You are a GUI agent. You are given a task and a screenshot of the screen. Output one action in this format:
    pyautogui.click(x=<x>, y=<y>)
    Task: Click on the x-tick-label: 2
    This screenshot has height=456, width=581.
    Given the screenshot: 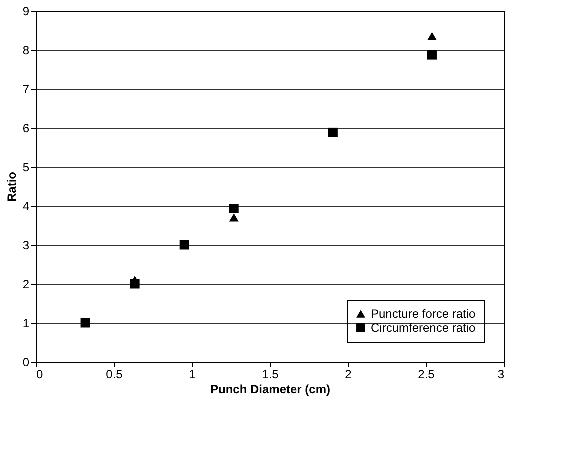 What is the action you would take?
    pyautogui.click(x=348, y=375)
    